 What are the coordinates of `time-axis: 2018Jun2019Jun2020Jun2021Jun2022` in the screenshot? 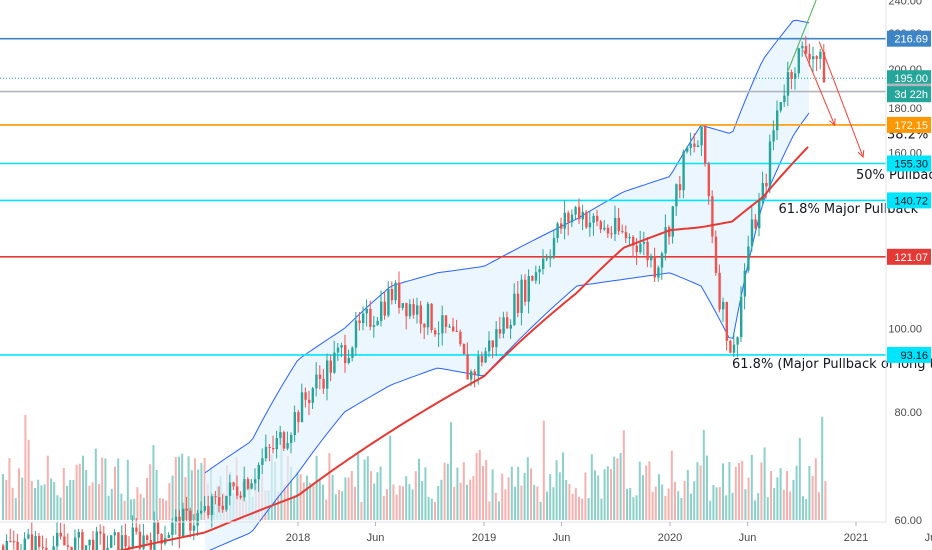 It's located at (609, 533).